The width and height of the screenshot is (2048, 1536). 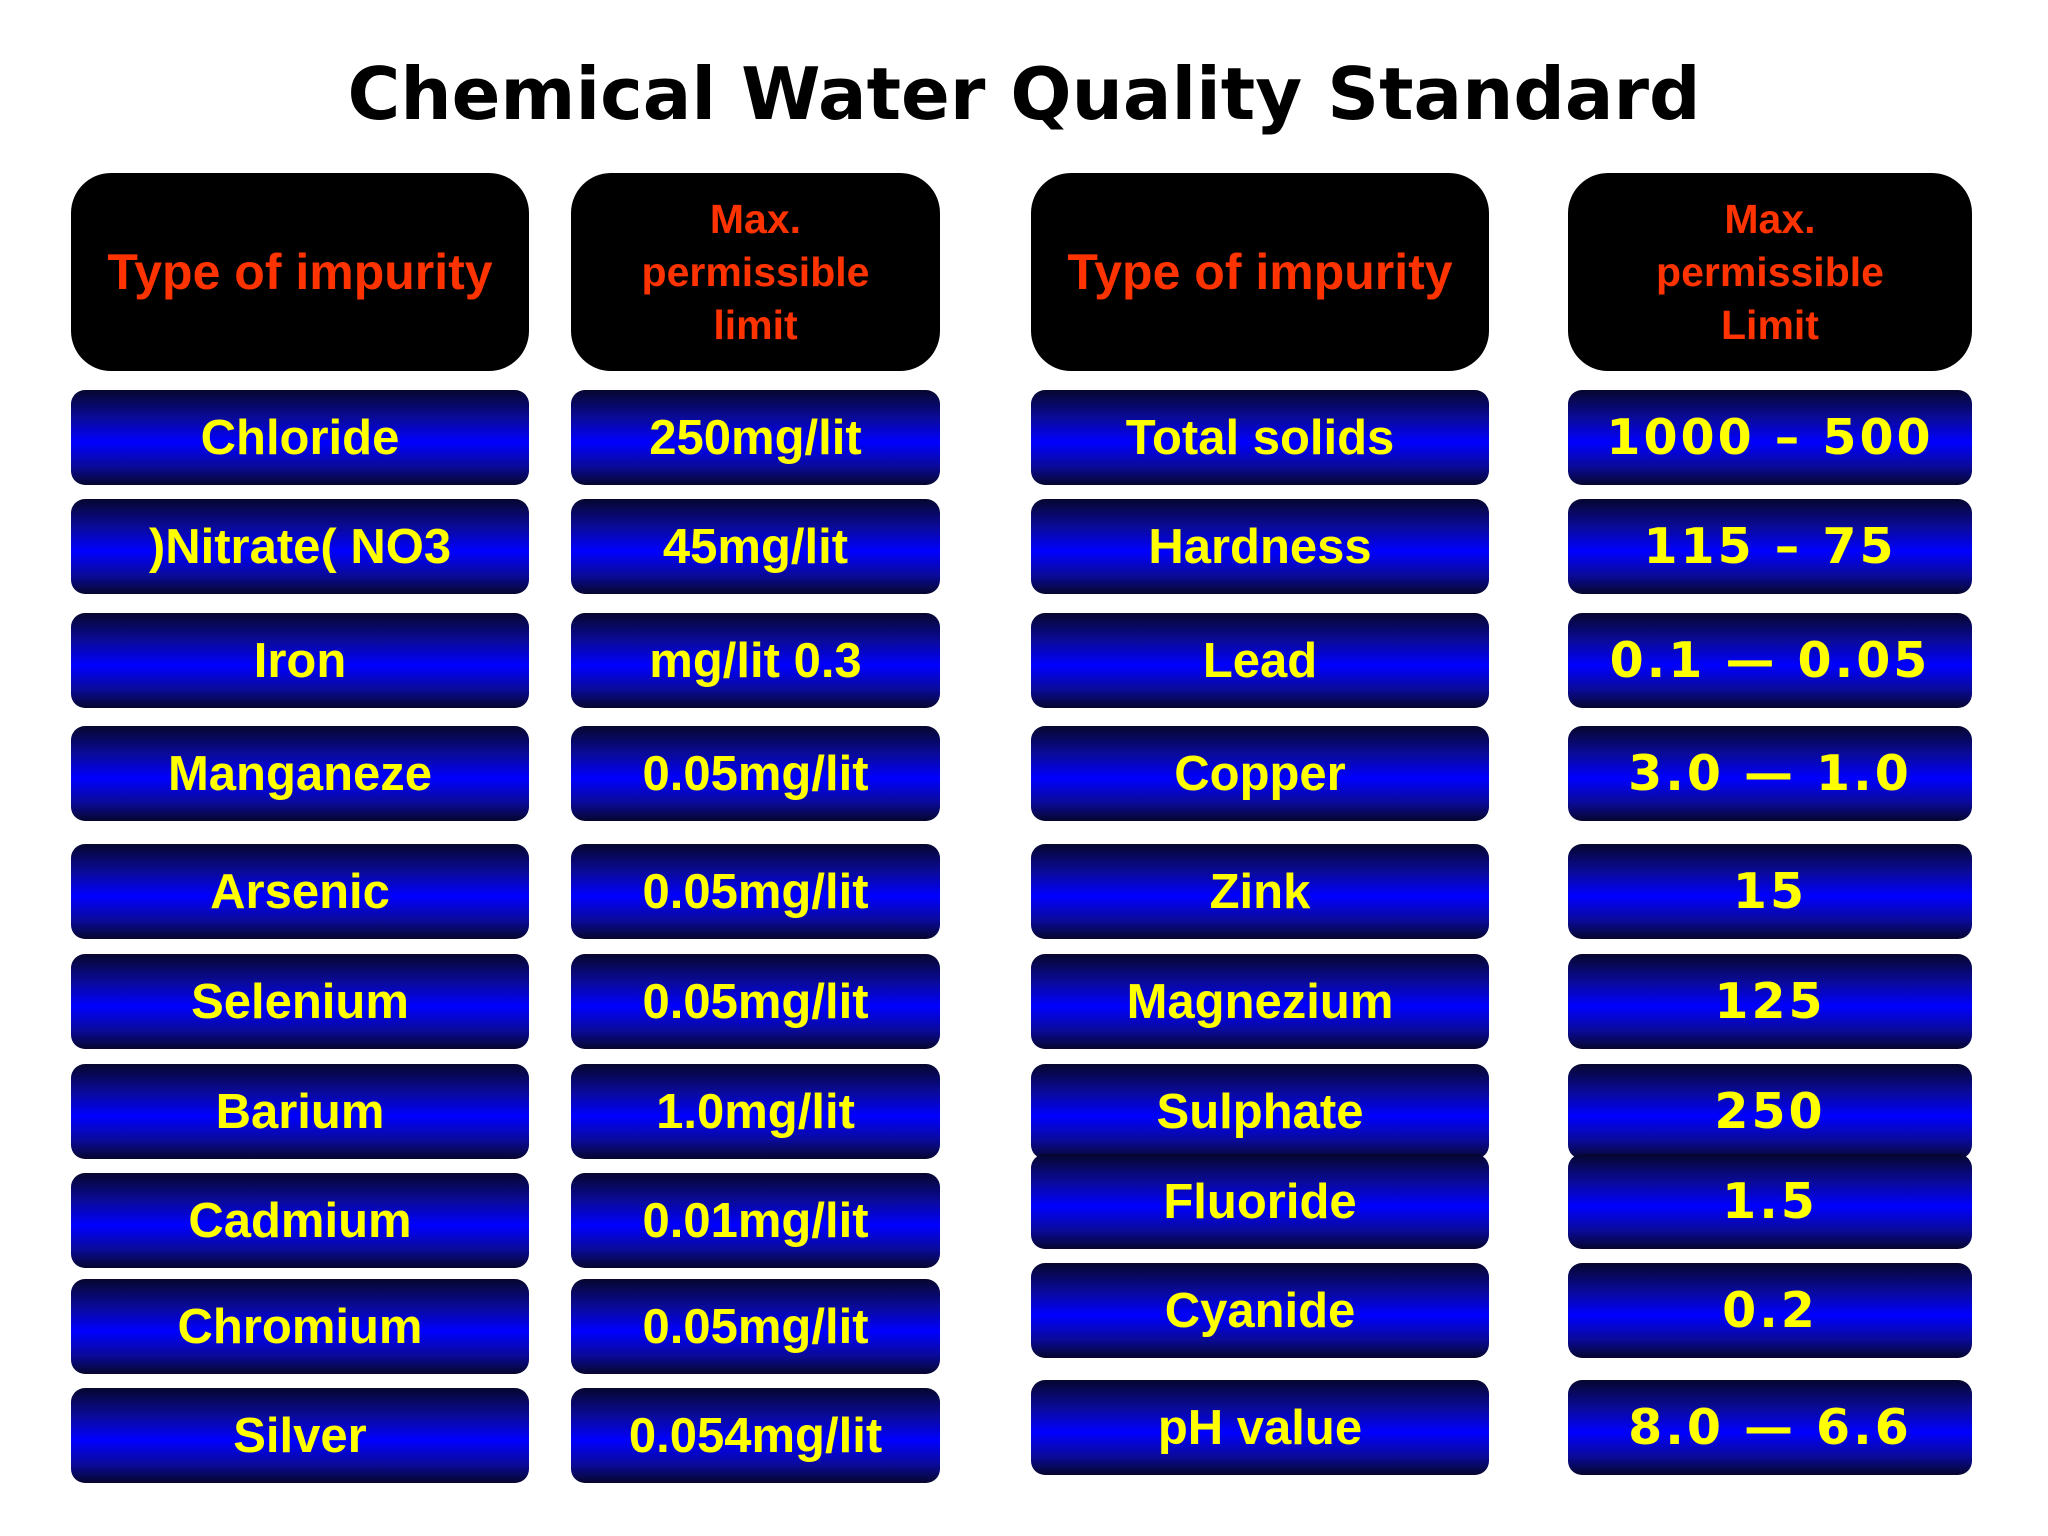 What do you see at coordinates (1260, 546) in the screenshot?
I see `impurity-cell: Hardness` at bounding box center [1260, 546].